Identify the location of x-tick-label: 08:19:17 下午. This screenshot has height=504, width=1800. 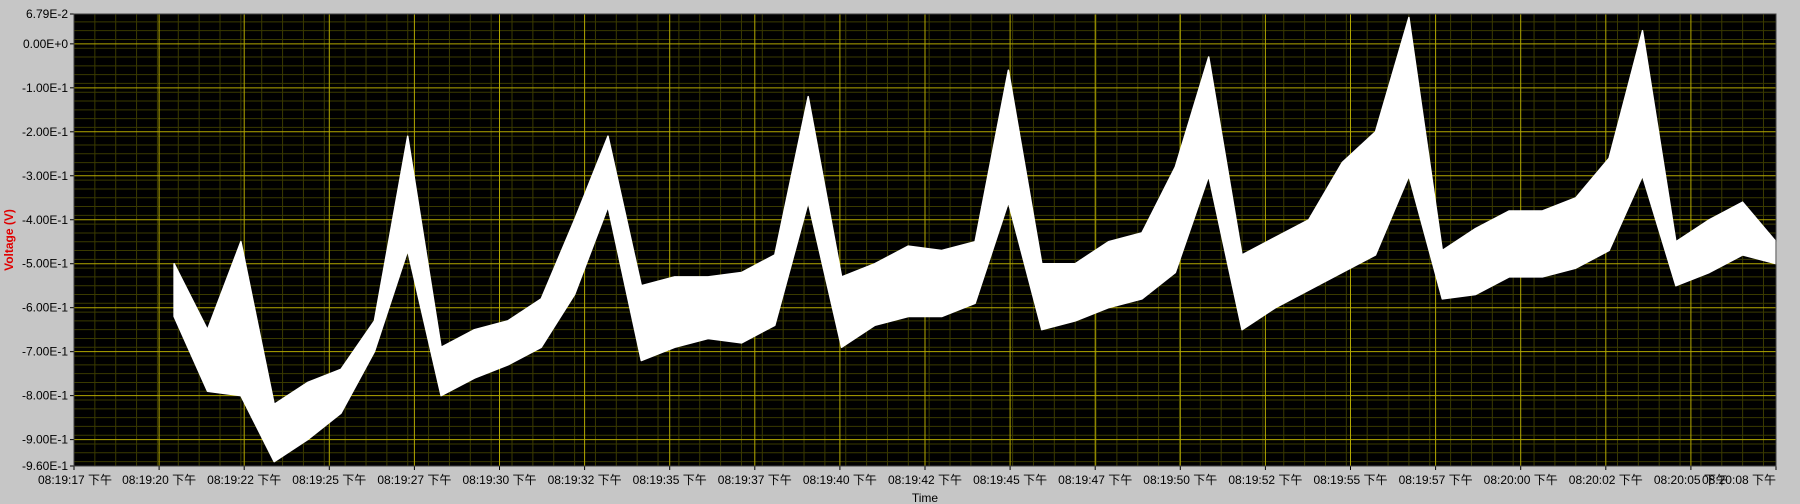
(75, 480).